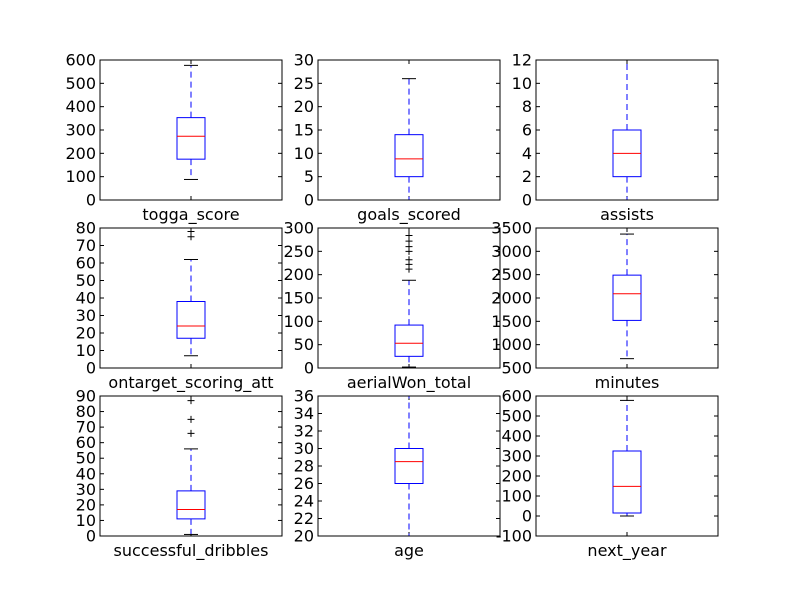 The width and height of the screenshot is (800, 595). What do you see at coordinates (511, 321) in the screenshot?
I see `y-tick-label: 1500` at bounding box center [511, 321].